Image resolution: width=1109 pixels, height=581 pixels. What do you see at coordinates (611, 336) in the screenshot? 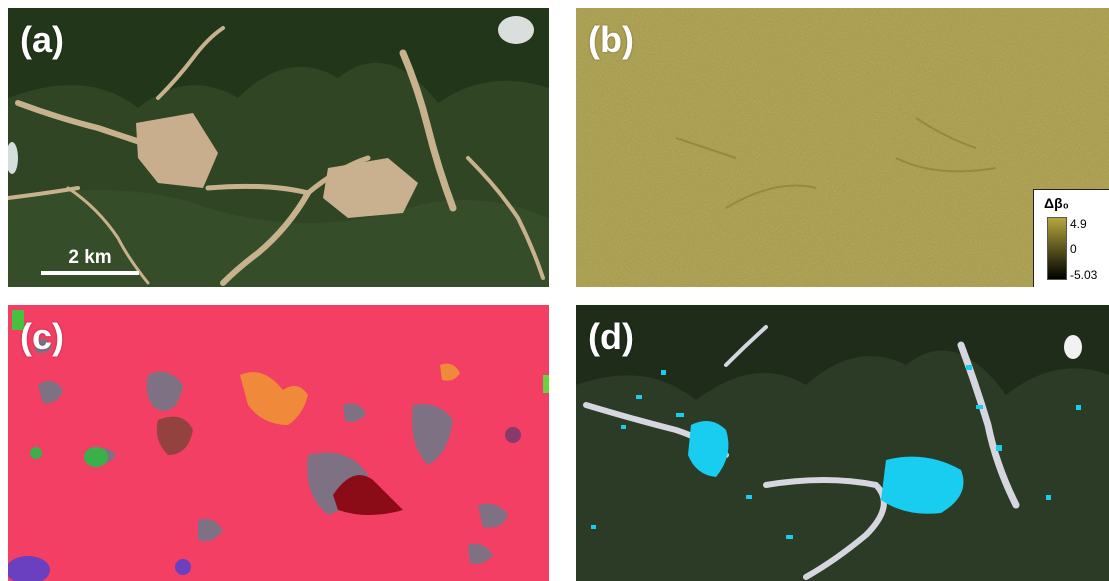
I see `panel-d-label: (d)` at bounding box center [611, 336].